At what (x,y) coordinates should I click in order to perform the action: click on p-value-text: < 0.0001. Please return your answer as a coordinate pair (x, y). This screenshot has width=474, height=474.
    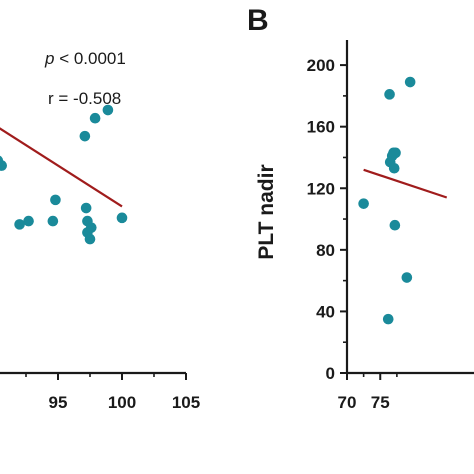
    Looking at the image, I should click on (89, 58).